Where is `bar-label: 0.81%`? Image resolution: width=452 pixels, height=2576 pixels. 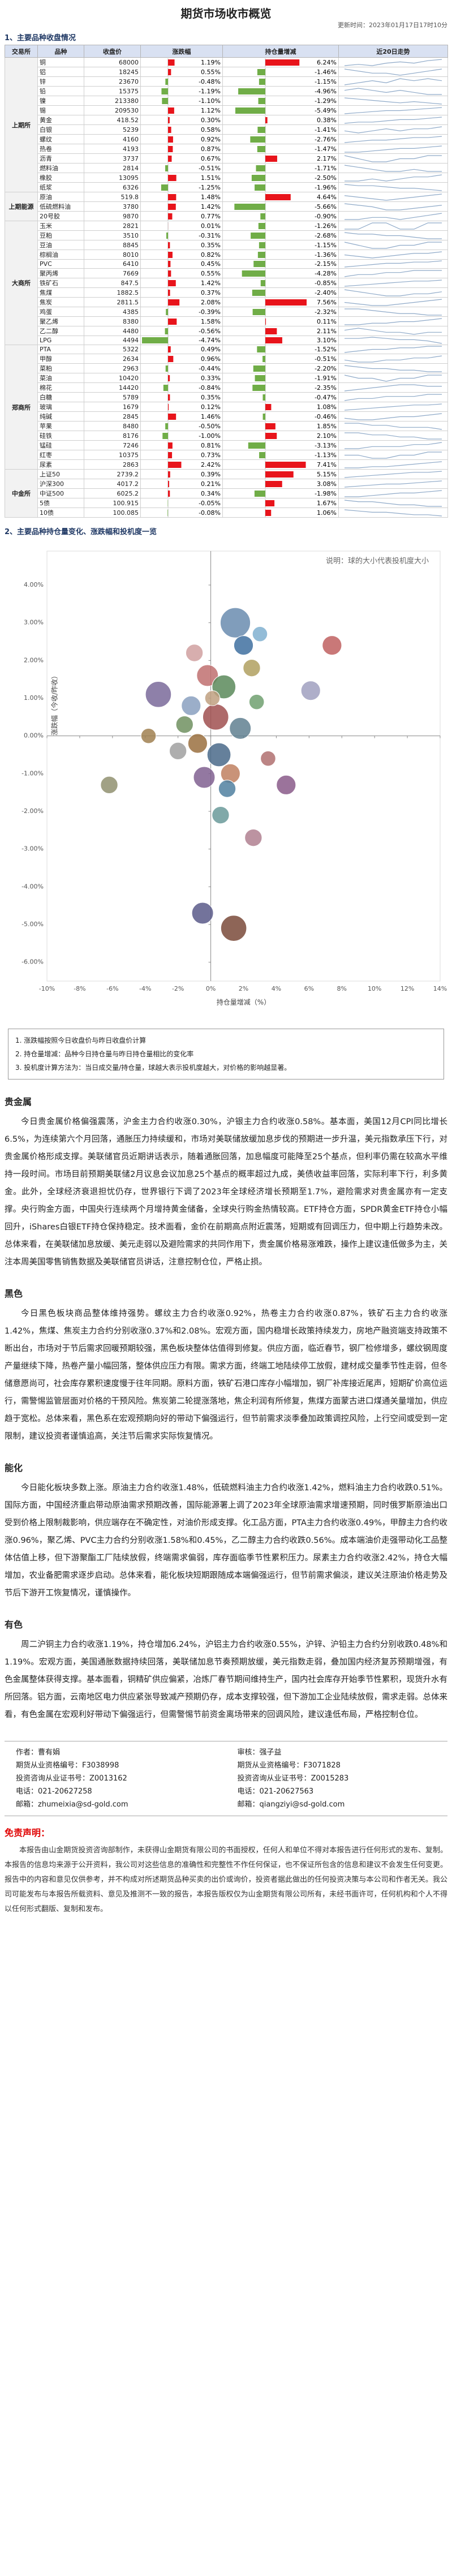
bar-label: 0.81% is located at coordinates (211, 445).